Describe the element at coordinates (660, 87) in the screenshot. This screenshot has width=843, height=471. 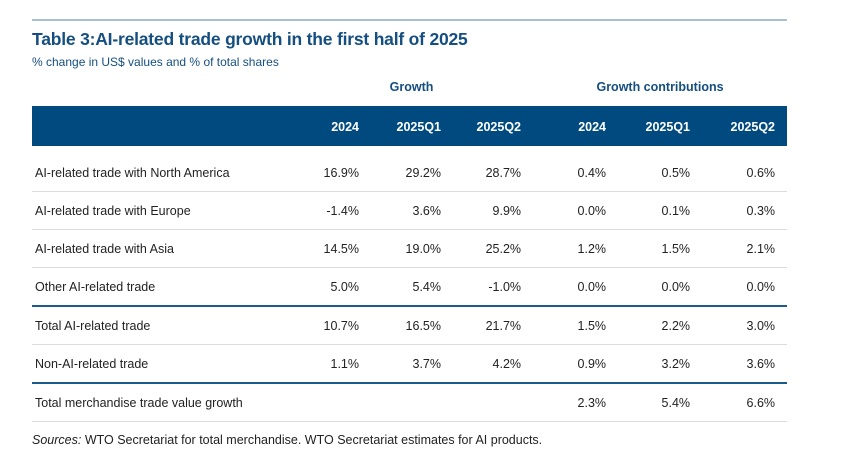
I see `group-header-contributions: Growth contributions` at that location.